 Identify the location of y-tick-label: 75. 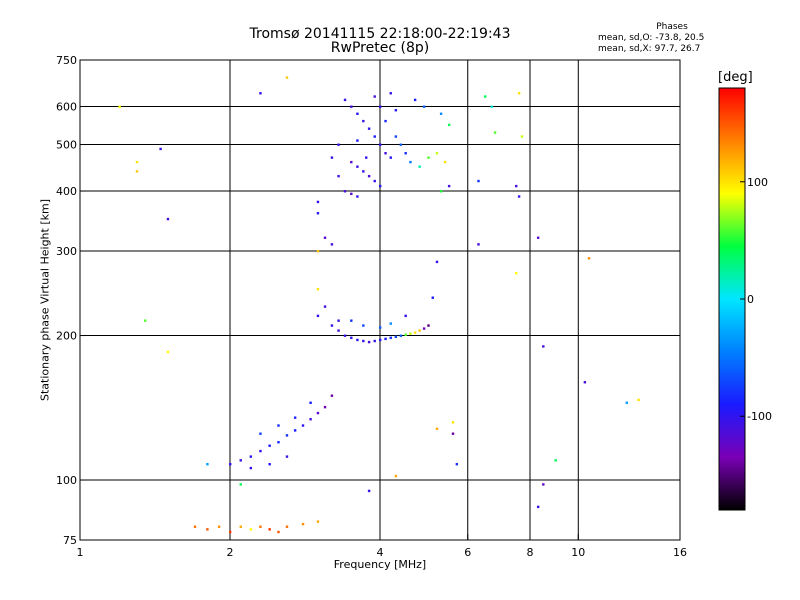
(70, 540).